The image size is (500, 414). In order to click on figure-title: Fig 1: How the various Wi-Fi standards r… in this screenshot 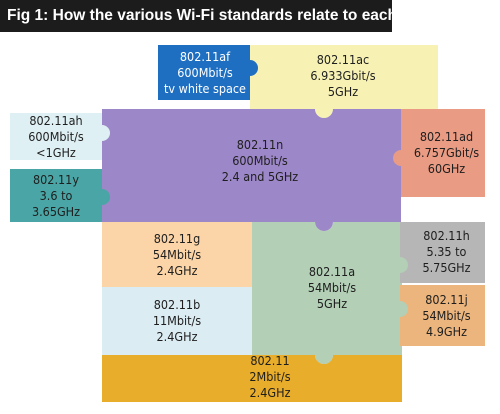, I will do `click(220, 16)`.